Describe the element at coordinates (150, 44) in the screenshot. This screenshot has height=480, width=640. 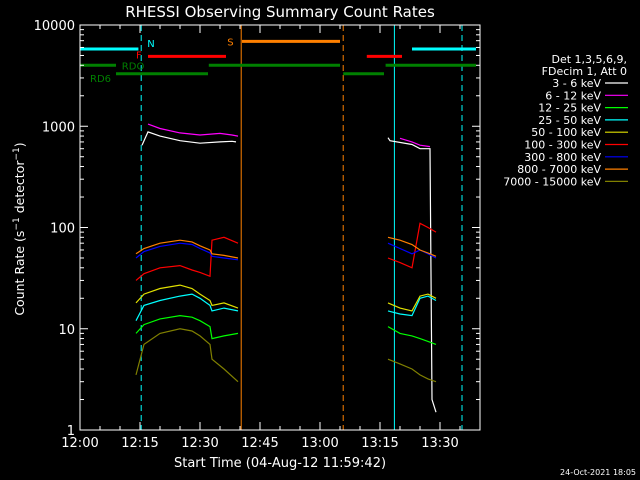
I see `flag-label-n: N` at that location.